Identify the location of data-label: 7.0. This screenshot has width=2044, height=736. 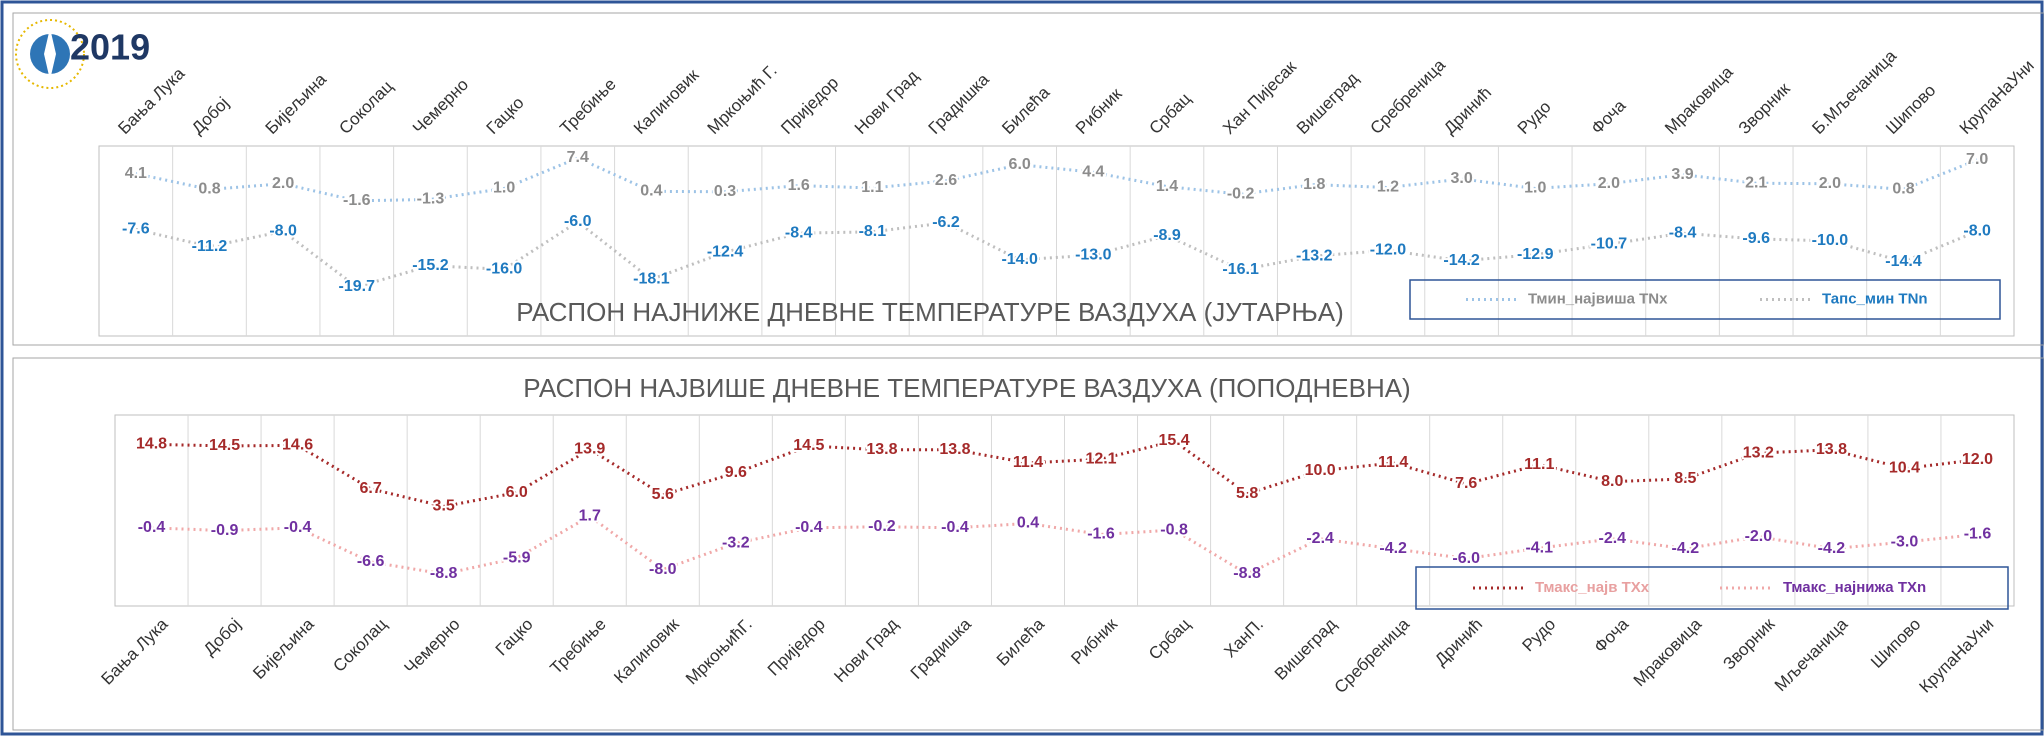
(1977, 159).